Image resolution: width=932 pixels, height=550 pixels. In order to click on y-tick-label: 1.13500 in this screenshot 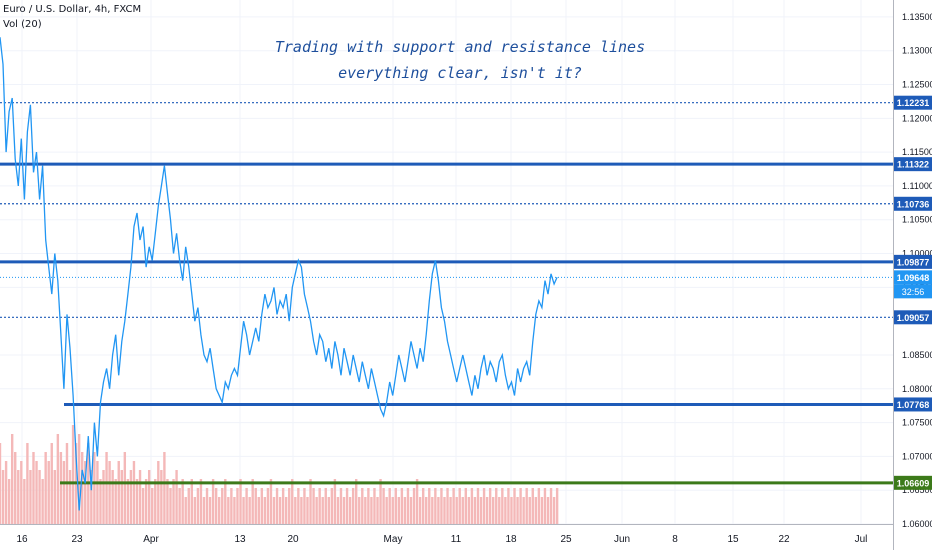, I will do `click(917, 17)`.